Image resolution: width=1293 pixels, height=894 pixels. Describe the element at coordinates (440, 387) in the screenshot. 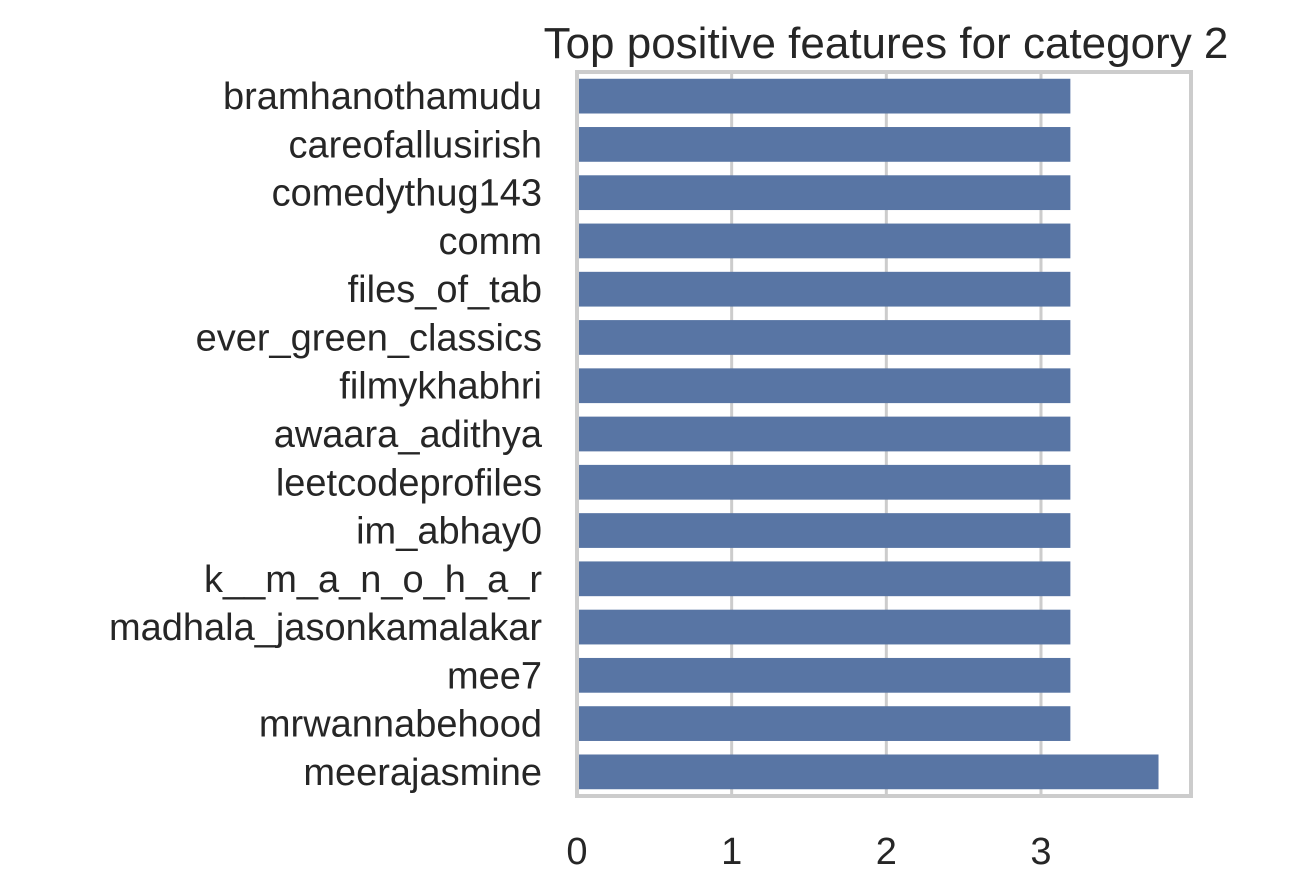

I see `category-label: filmykhabhri` at that location.